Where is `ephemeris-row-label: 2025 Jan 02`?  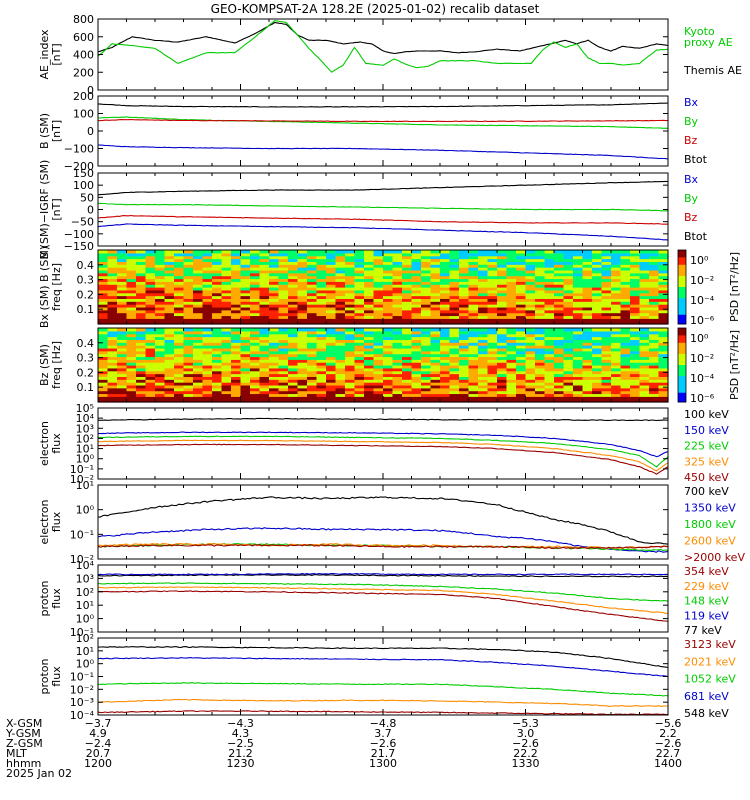
ephemeris-row-label: 2025 Jan 02 is located at coordinates (39, 773).